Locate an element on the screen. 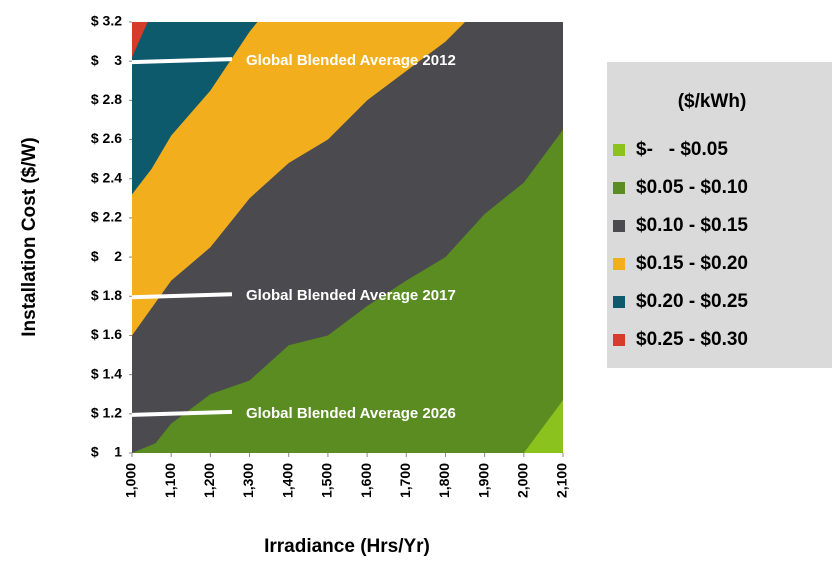  y-tick-label: $ 2.4 is located at coordinates (106, 177).